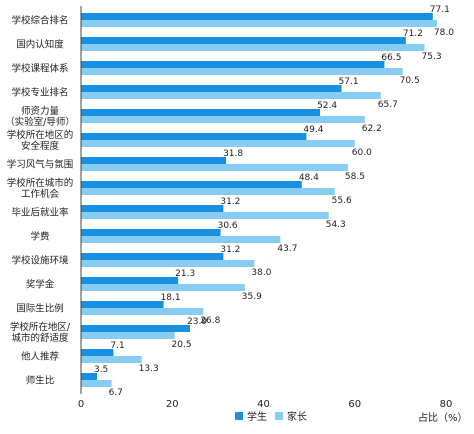 Image resolution: width=474 pixels, height=434 pixels. Describe the element at coordinates (40, 146) in the screenshot. I see `category-label-line: 安全程度` at that location.